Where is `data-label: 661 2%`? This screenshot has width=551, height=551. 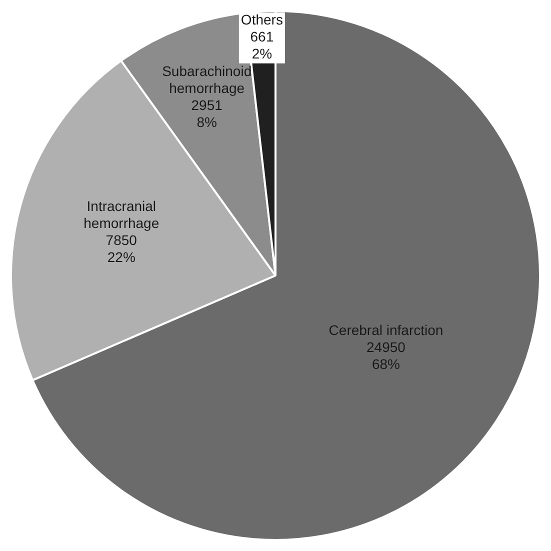
data-label: 661 2% is located at coordinates (262, 45).